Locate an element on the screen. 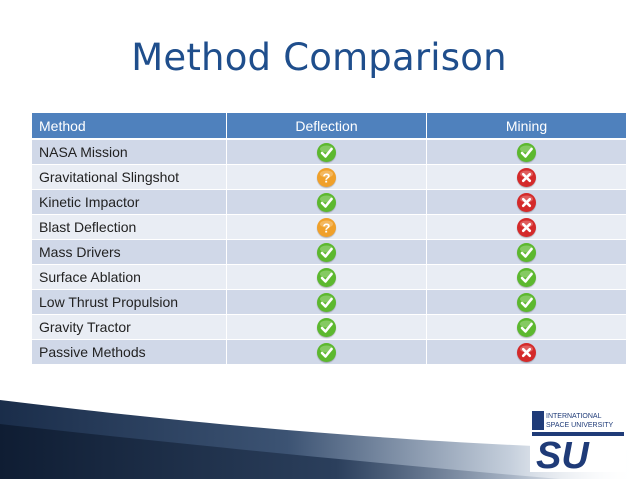 This screenshot has height=479, width=638. table-row: Gravitational Slingshot? is located at coordinates (329, 177).